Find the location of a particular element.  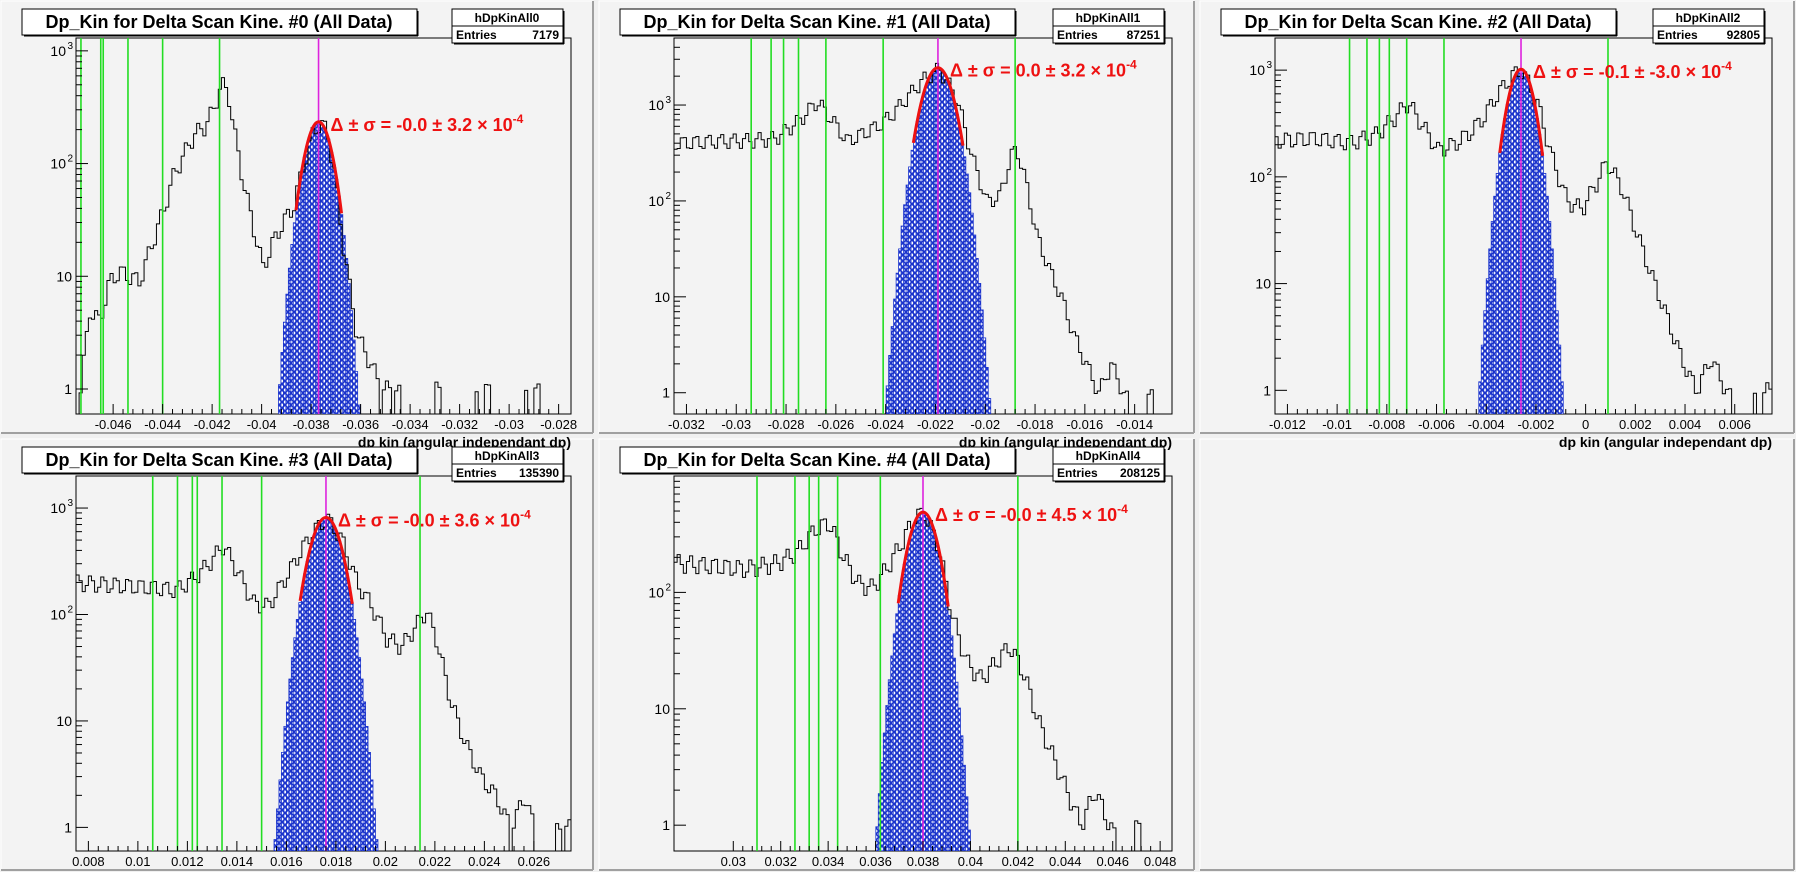

x-tick-label: 0.038 is located at coordinates (923, 861).